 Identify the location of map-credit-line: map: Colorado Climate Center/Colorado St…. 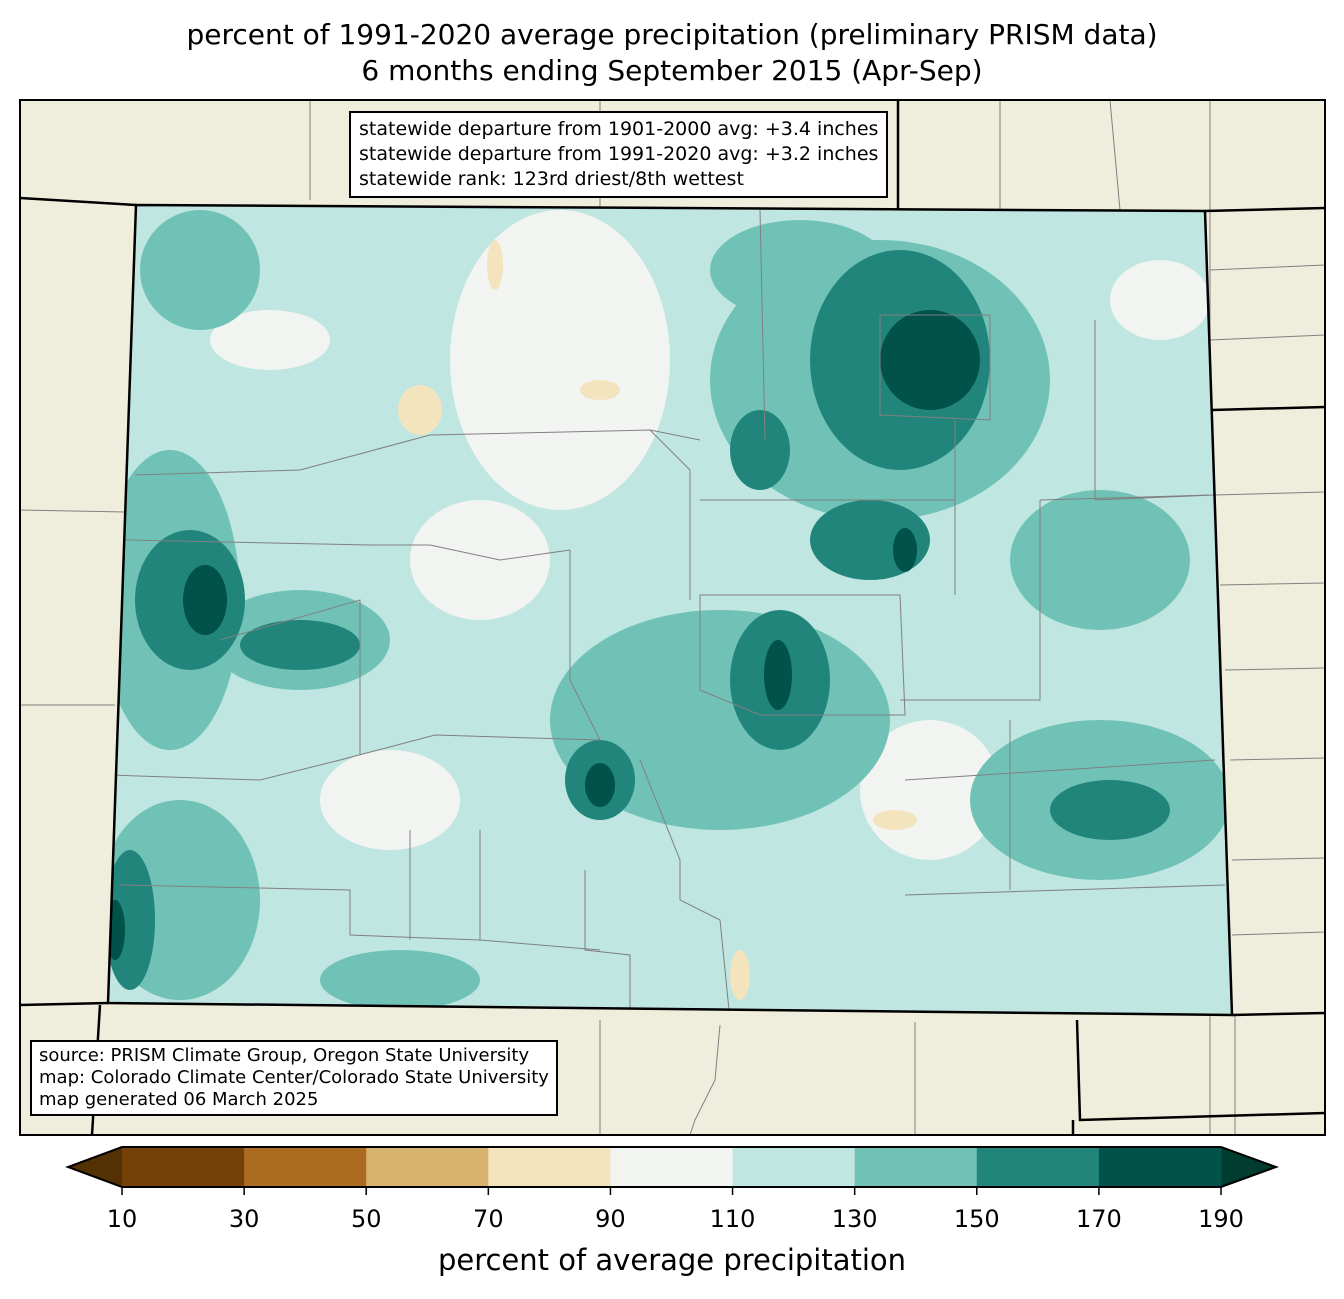
(294, 1077).